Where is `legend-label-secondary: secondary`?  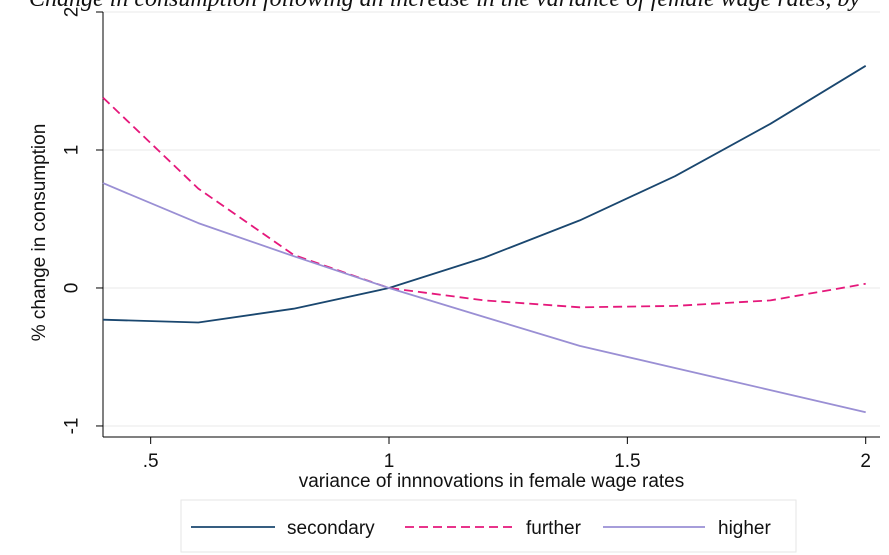 legend-label-secondary: secondary is located at coordinates (331, 528).